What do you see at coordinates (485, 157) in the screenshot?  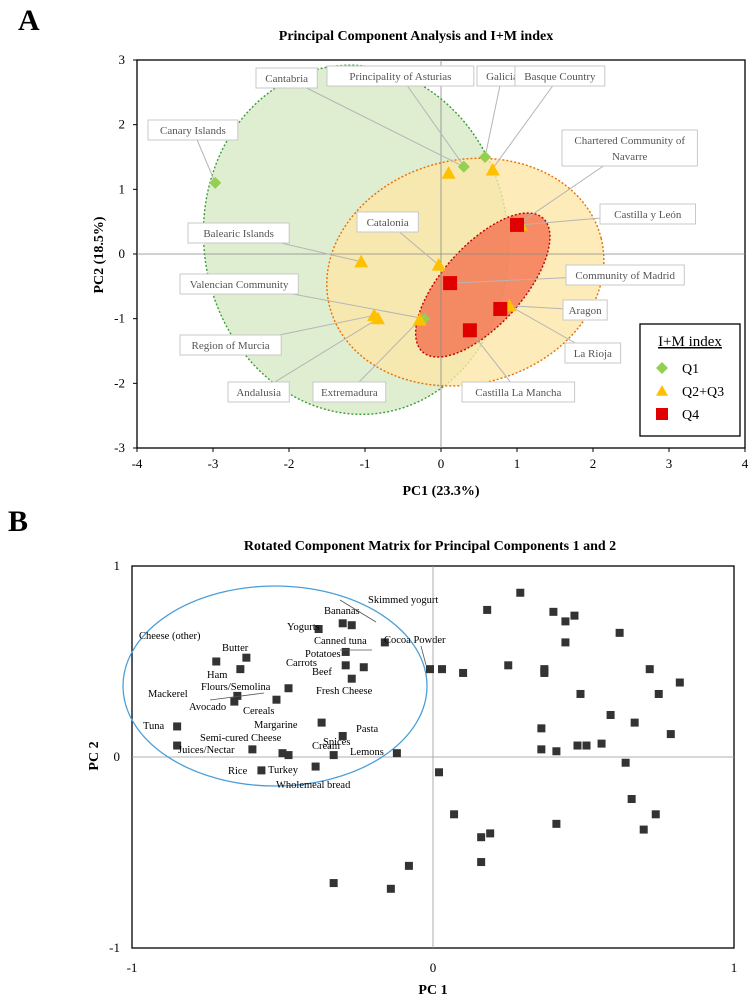 I see `point-q1-diamond` at bounding box center [485, 157].